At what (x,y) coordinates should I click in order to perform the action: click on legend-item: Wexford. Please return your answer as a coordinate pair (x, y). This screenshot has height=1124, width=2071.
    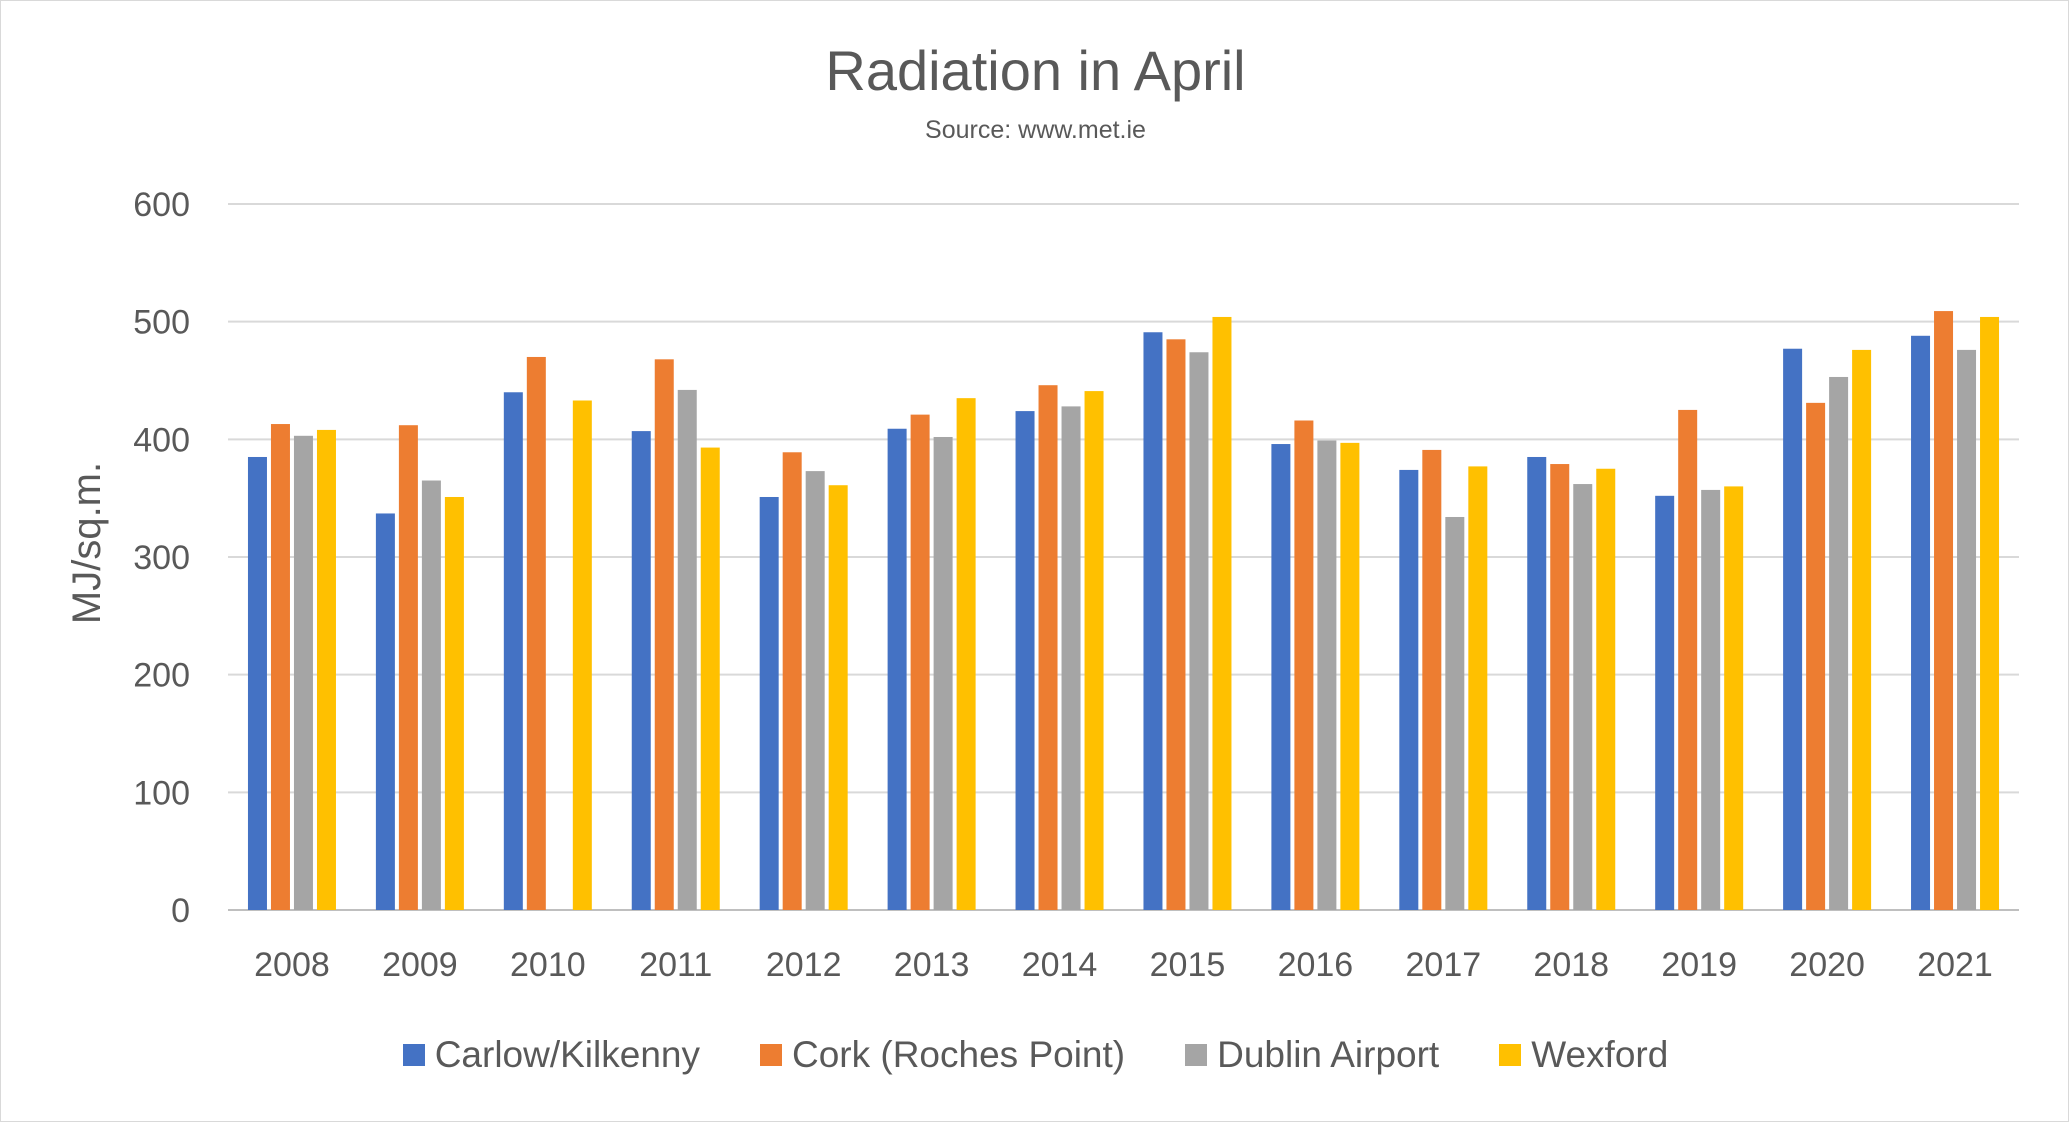
    Looking at the image, I should click on (1583, 1055).